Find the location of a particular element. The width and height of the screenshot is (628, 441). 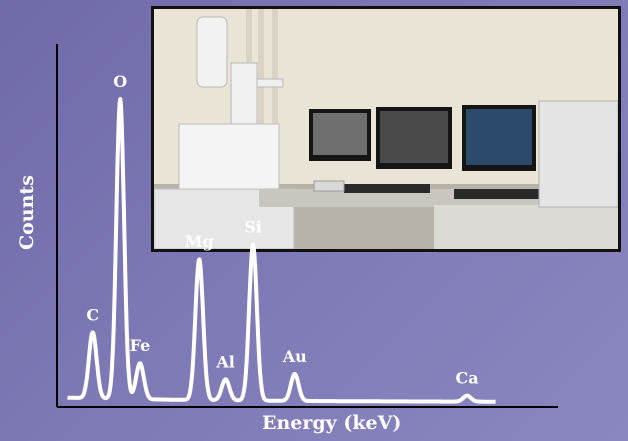

peak-label-al: Al is located at coordinates (225, 361).